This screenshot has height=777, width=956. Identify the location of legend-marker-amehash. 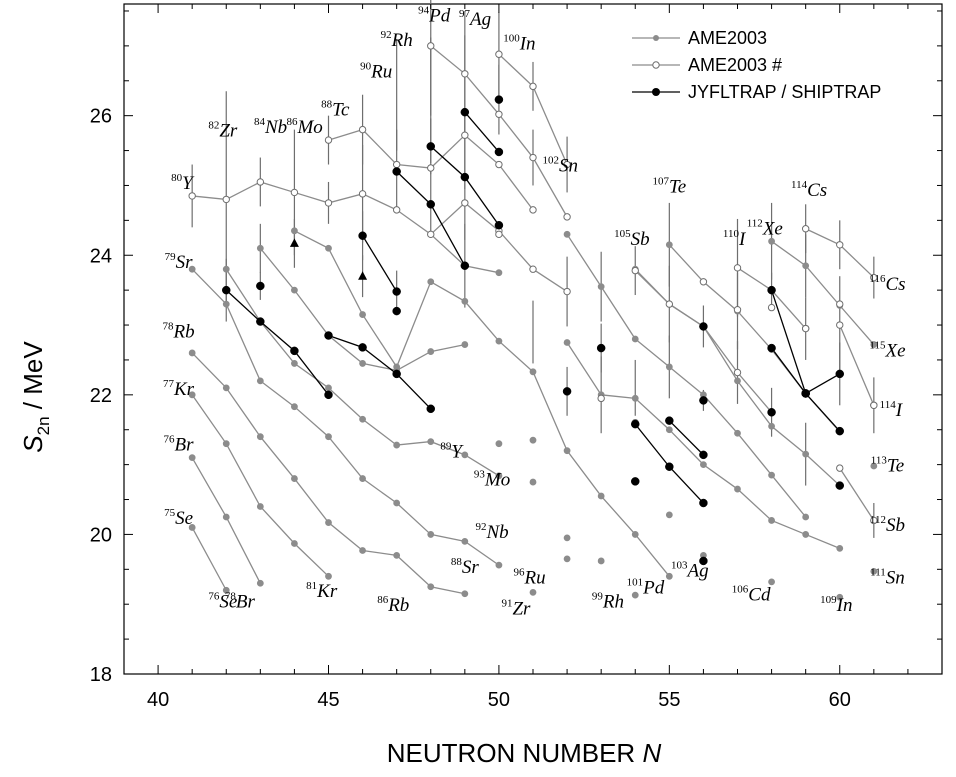
(656, 65).